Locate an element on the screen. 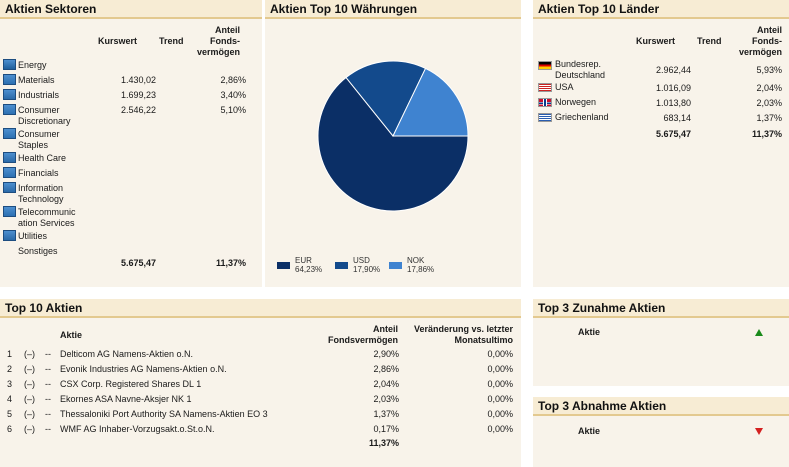  country-anteil: 2,04% is located at coordinates (769, 88).